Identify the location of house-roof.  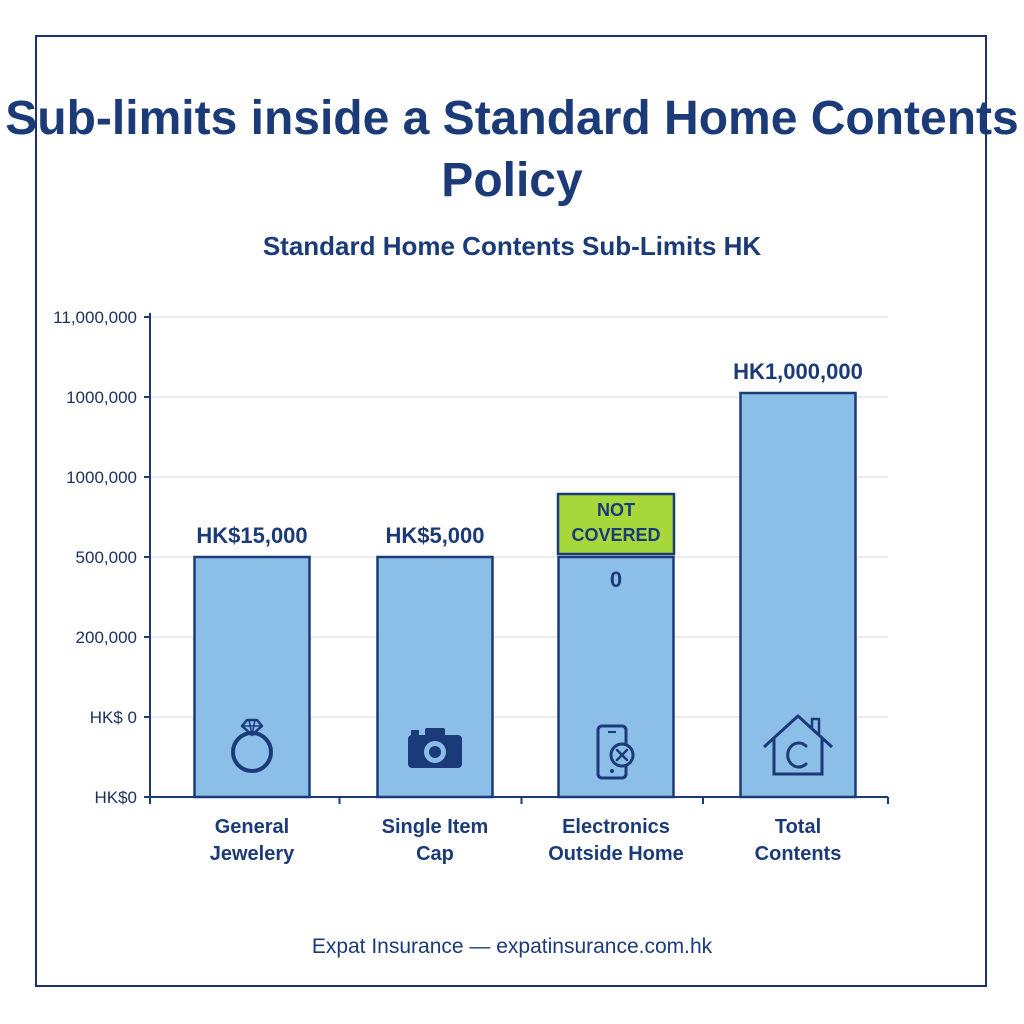
(798, 731).